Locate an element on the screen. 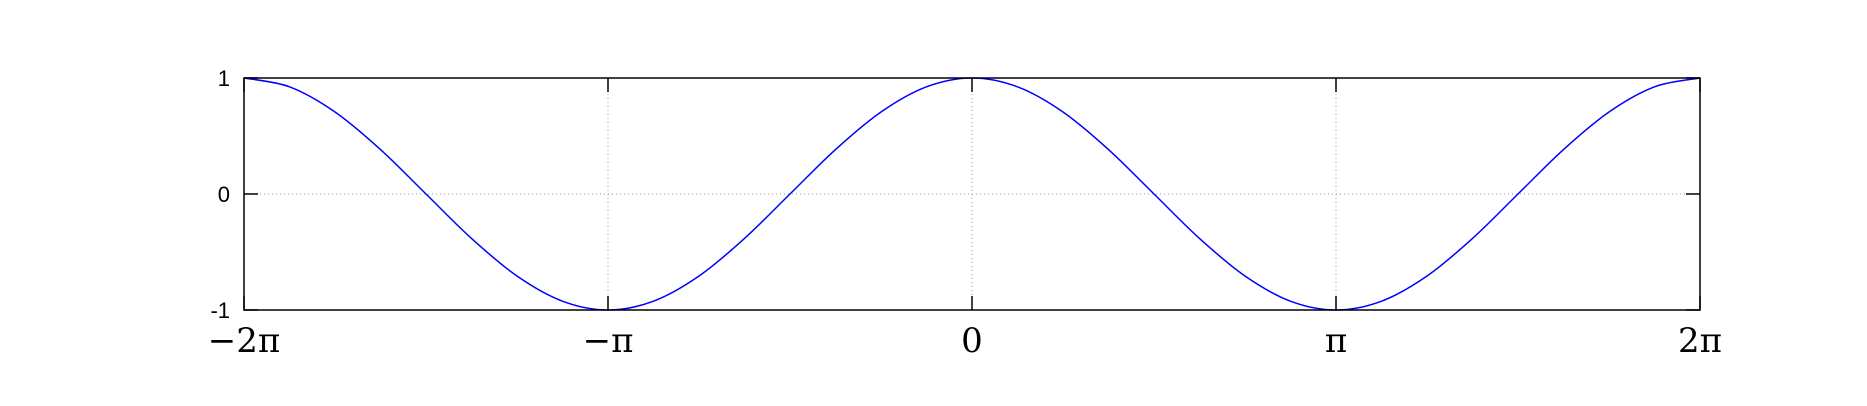  y-tick-label: -1 is located at coordinates (220, 310).